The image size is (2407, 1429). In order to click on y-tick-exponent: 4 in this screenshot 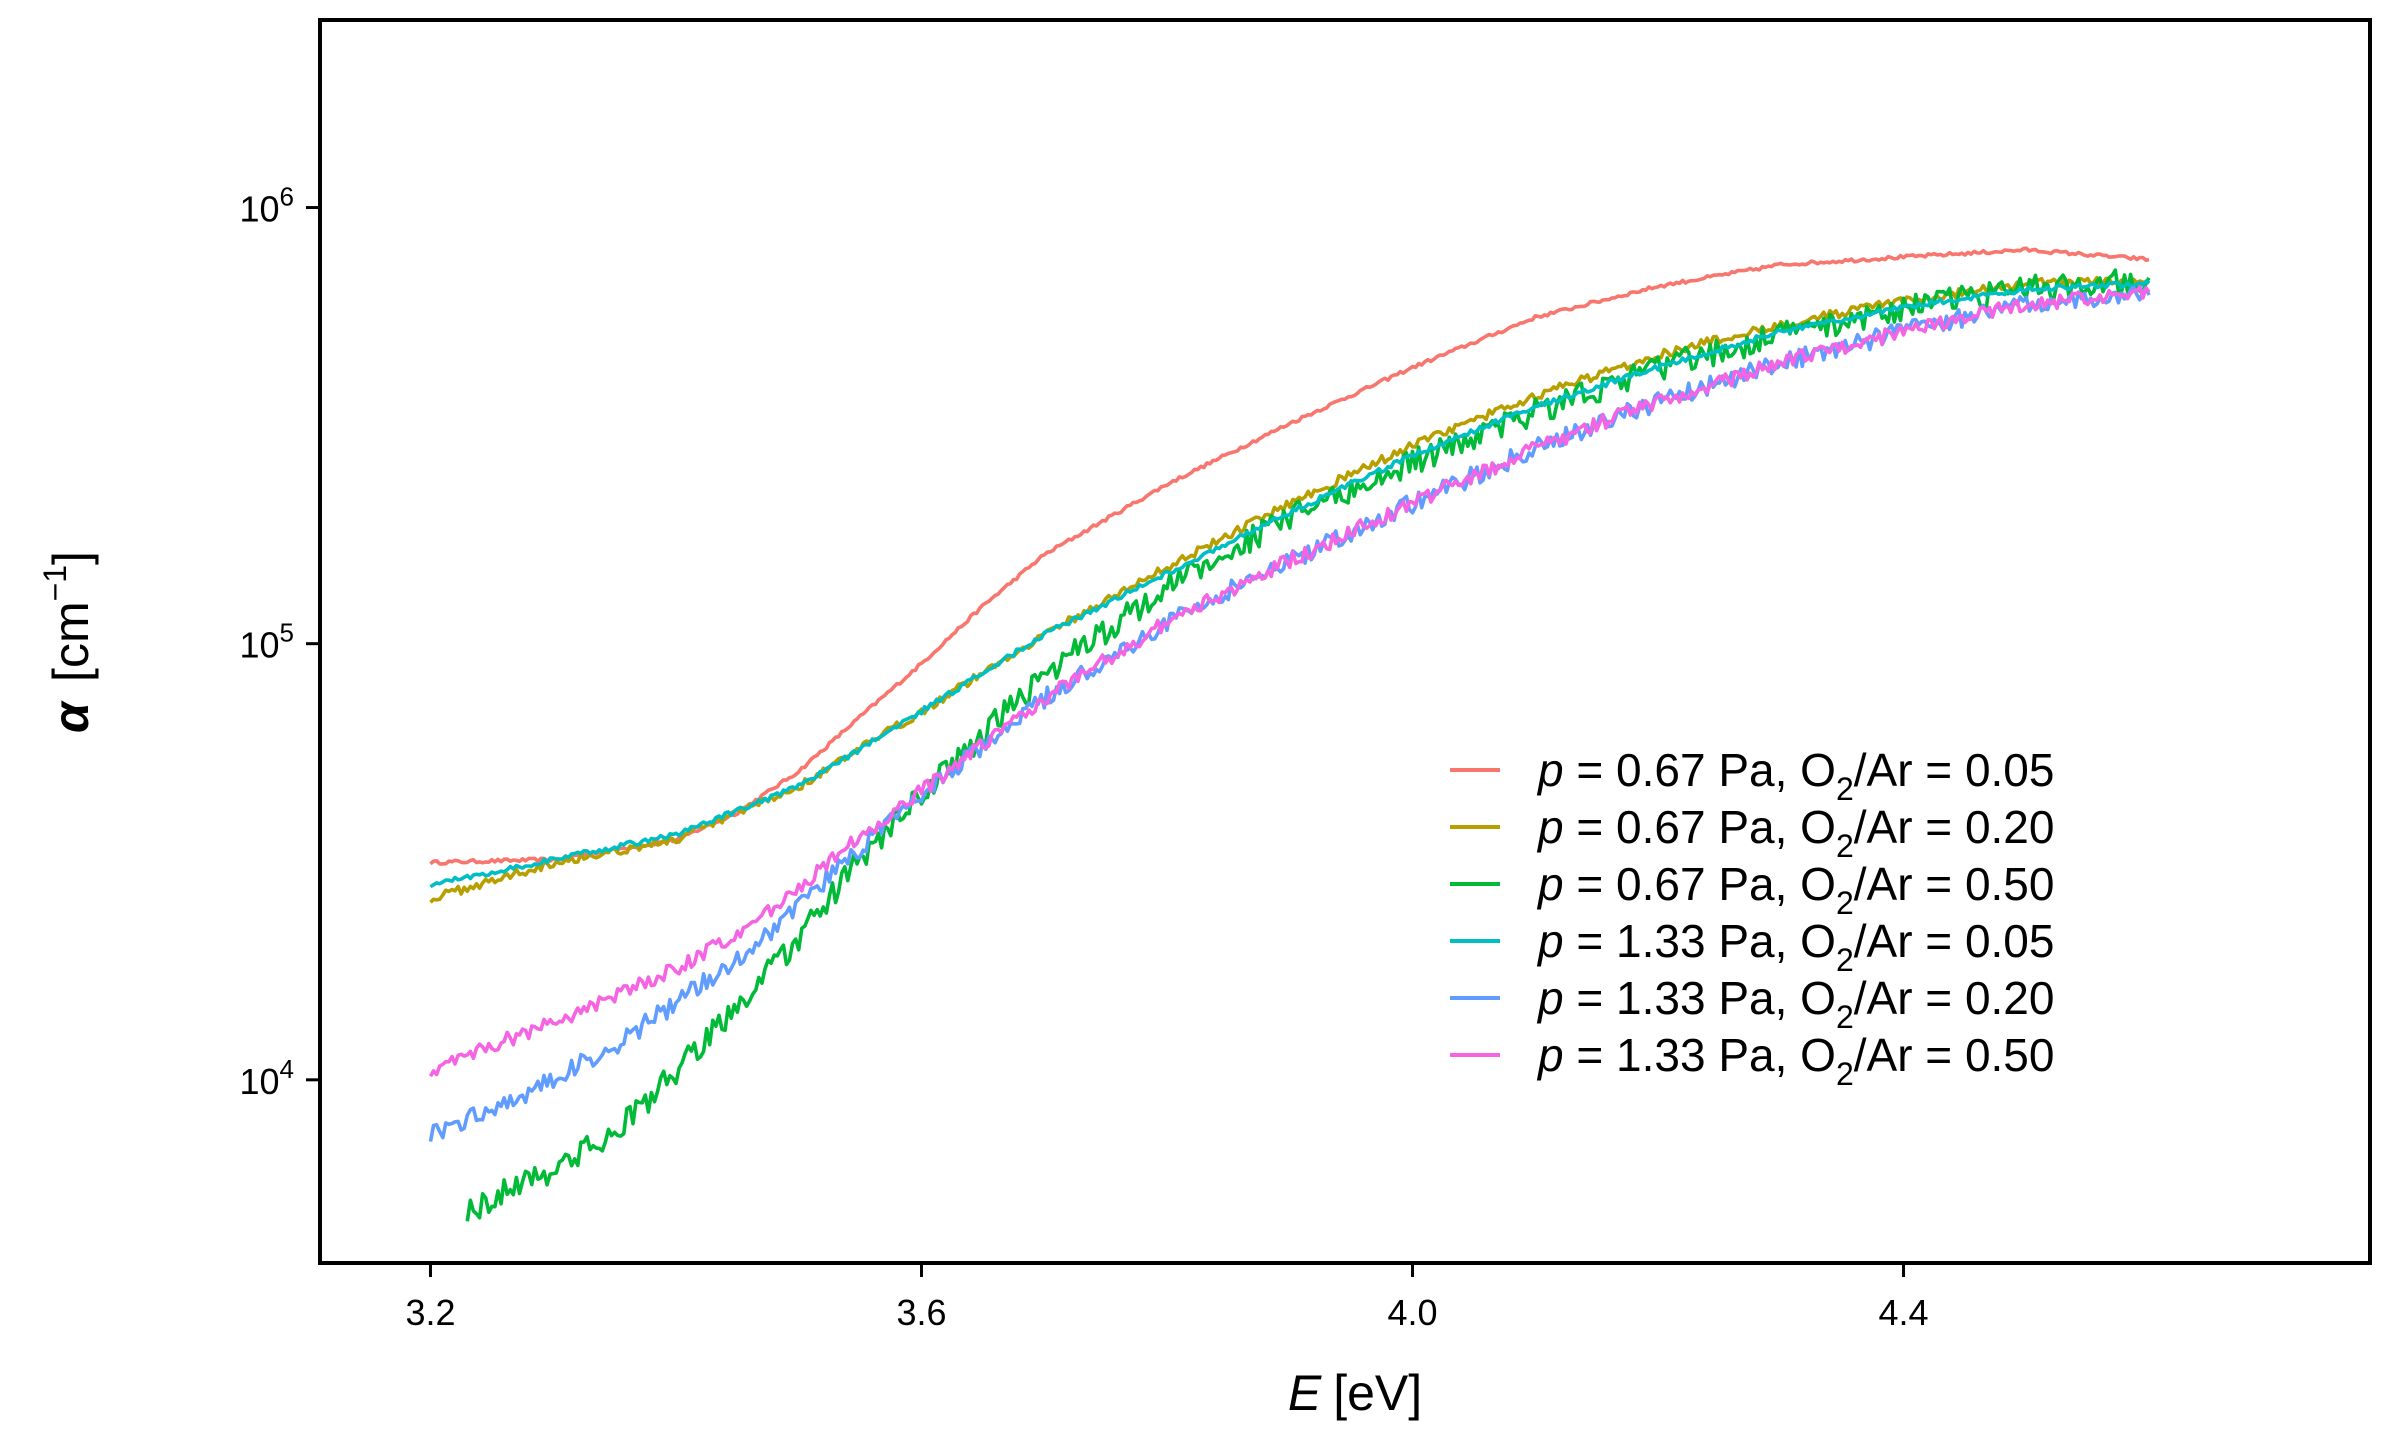, I will do `click(287, 1069)`.